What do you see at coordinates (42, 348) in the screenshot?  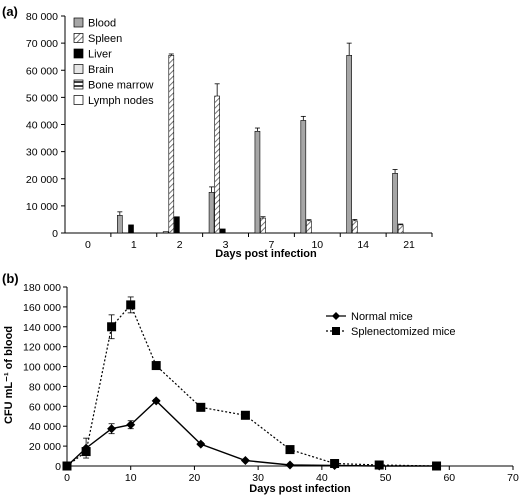 I see `y-tick-label: 120 000` at bounding box center [42, 348].